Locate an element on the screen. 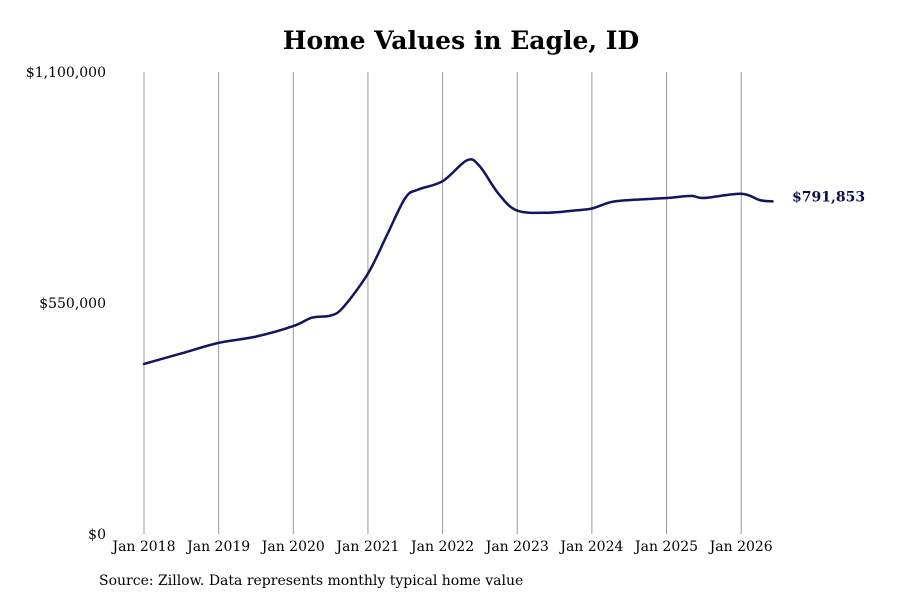  x-tick-label: Jan 2020 is located at coordinates (292, 547).